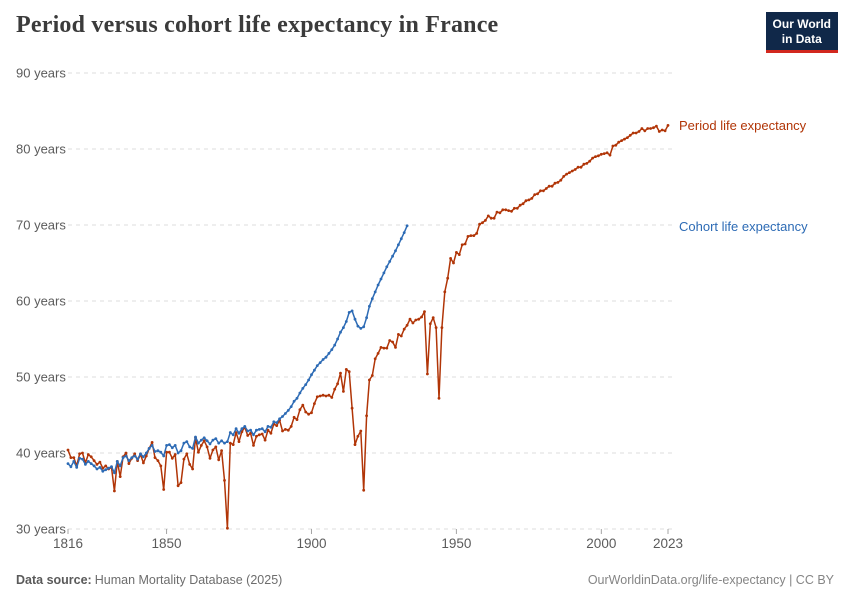 Image resolution: width=850 pixels, height=600 pixels. I want to click on series-label-period: Period life expectancy, so click(743, 126).